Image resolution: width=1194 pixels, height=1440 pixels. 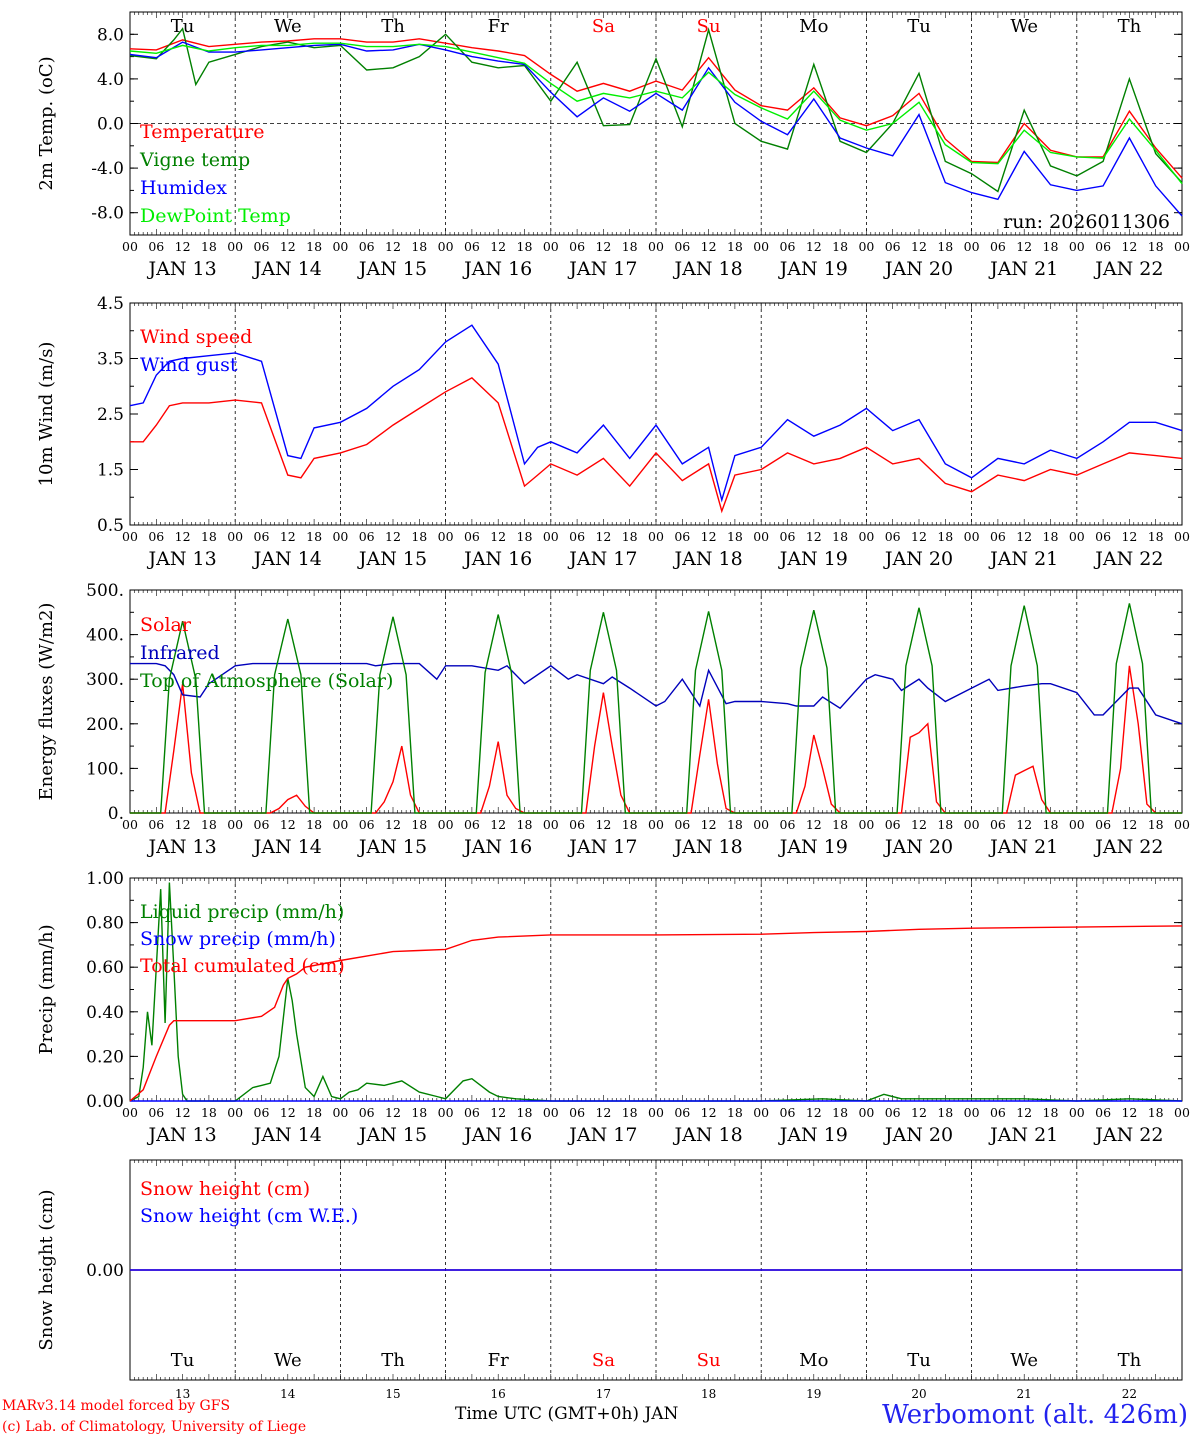 What do you see at coordinates (225, 1189) in the screenshot?
I see `legend-entry: Snow height (cm)` at bounding box center [225, 1189].